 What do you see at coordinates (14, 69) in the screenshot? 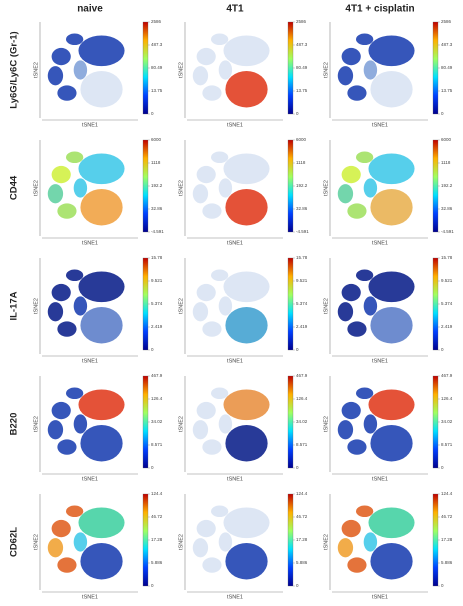
I see `row-label: Ly6G/Ly6C (Gr-1)` at bounding box center [14, 69].